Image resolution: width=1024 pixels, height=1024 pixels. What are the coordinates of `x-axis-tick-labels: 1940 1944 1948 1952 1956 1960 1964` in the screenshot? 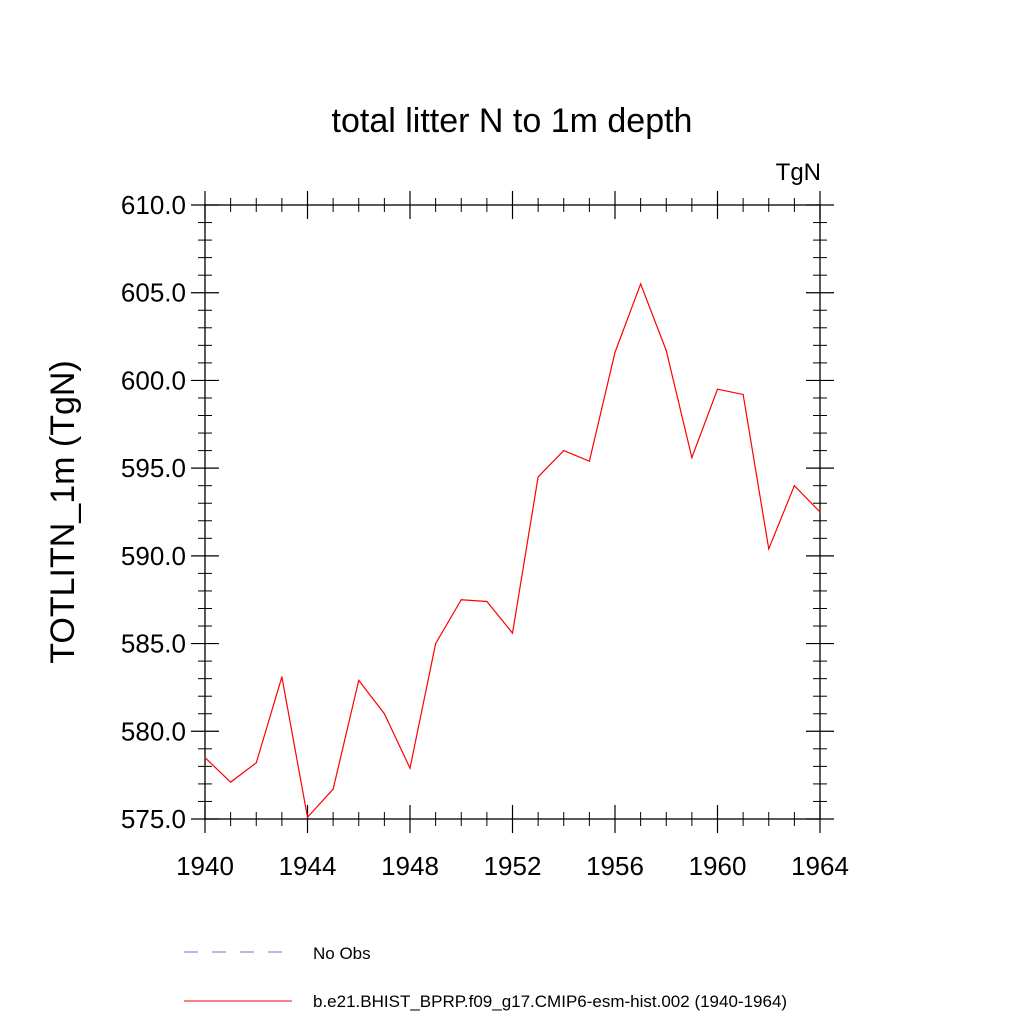 It's located at (512, 866).